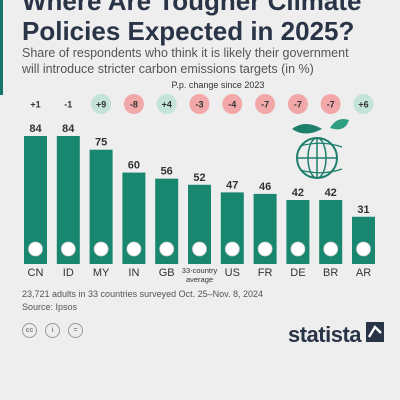  I want to click on value-label: 60, so click(134, 166).